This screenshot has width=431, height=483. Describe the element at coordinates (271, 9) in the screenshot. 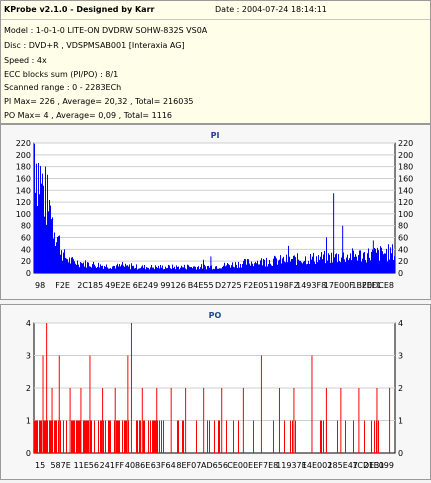

I see `scan-date: Date : 2004-07-24 18:14:11` at that location.